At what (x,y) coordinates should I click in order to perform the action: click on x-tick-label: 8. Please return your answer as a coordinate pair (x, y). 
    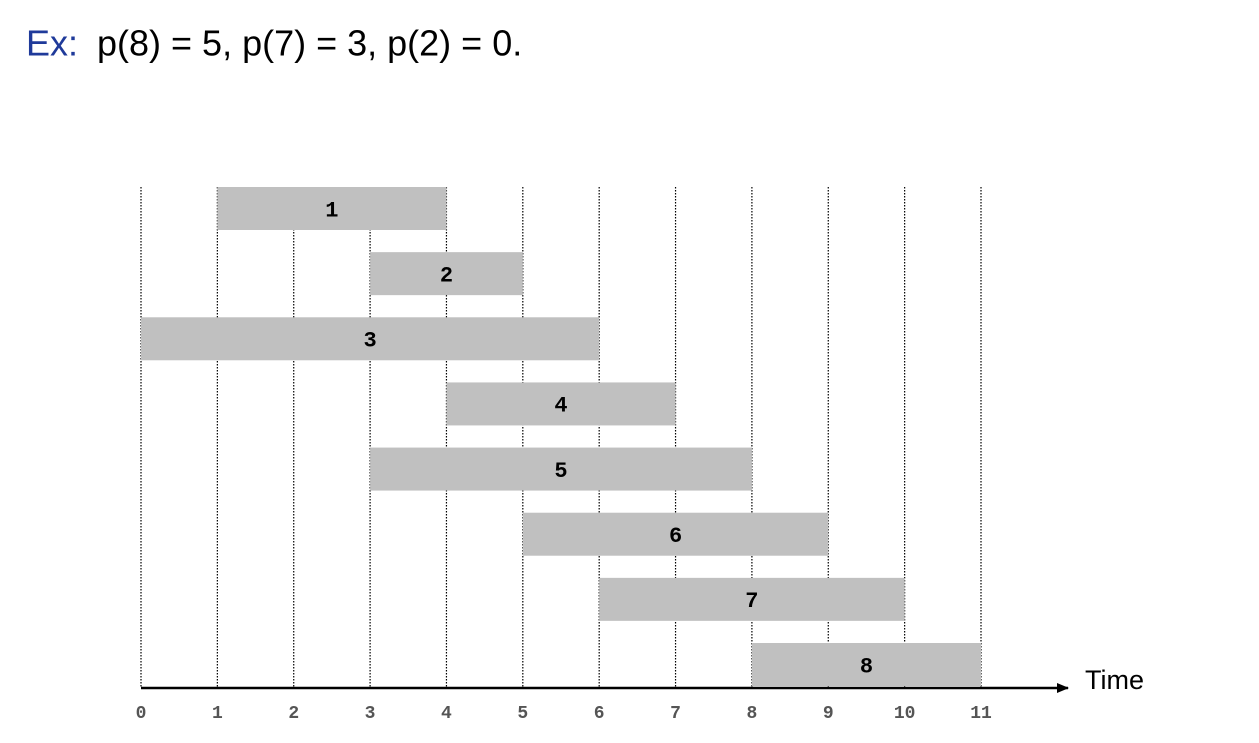
    Looking at the image, I should click on (752, 714).